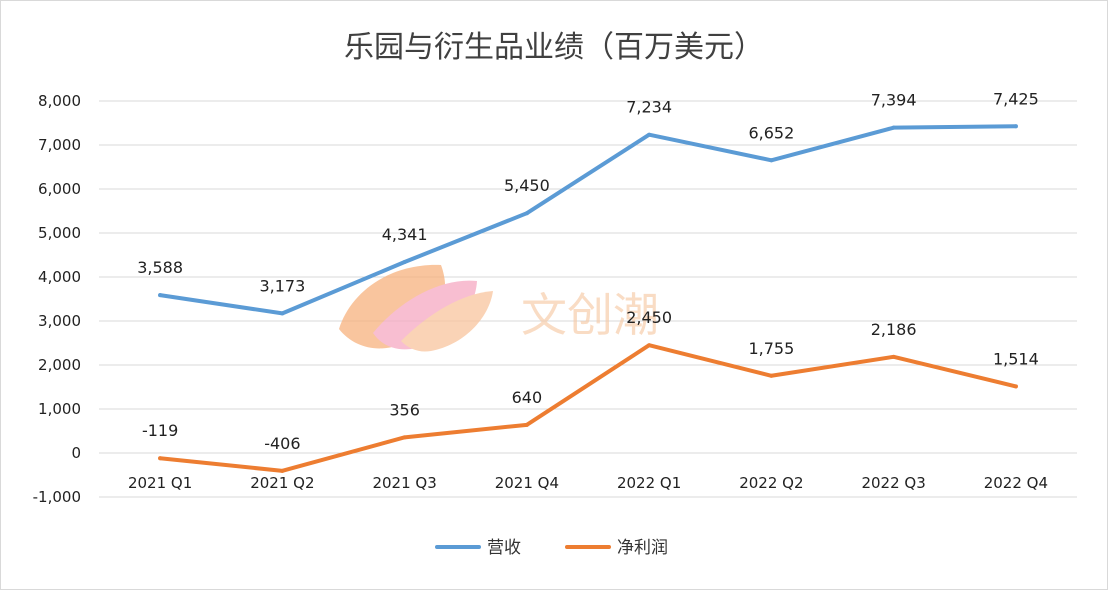  Describe the element at coordinates (160, 483) in the screenshot. I see `x-tick-label: 2021 Q1` at that location.